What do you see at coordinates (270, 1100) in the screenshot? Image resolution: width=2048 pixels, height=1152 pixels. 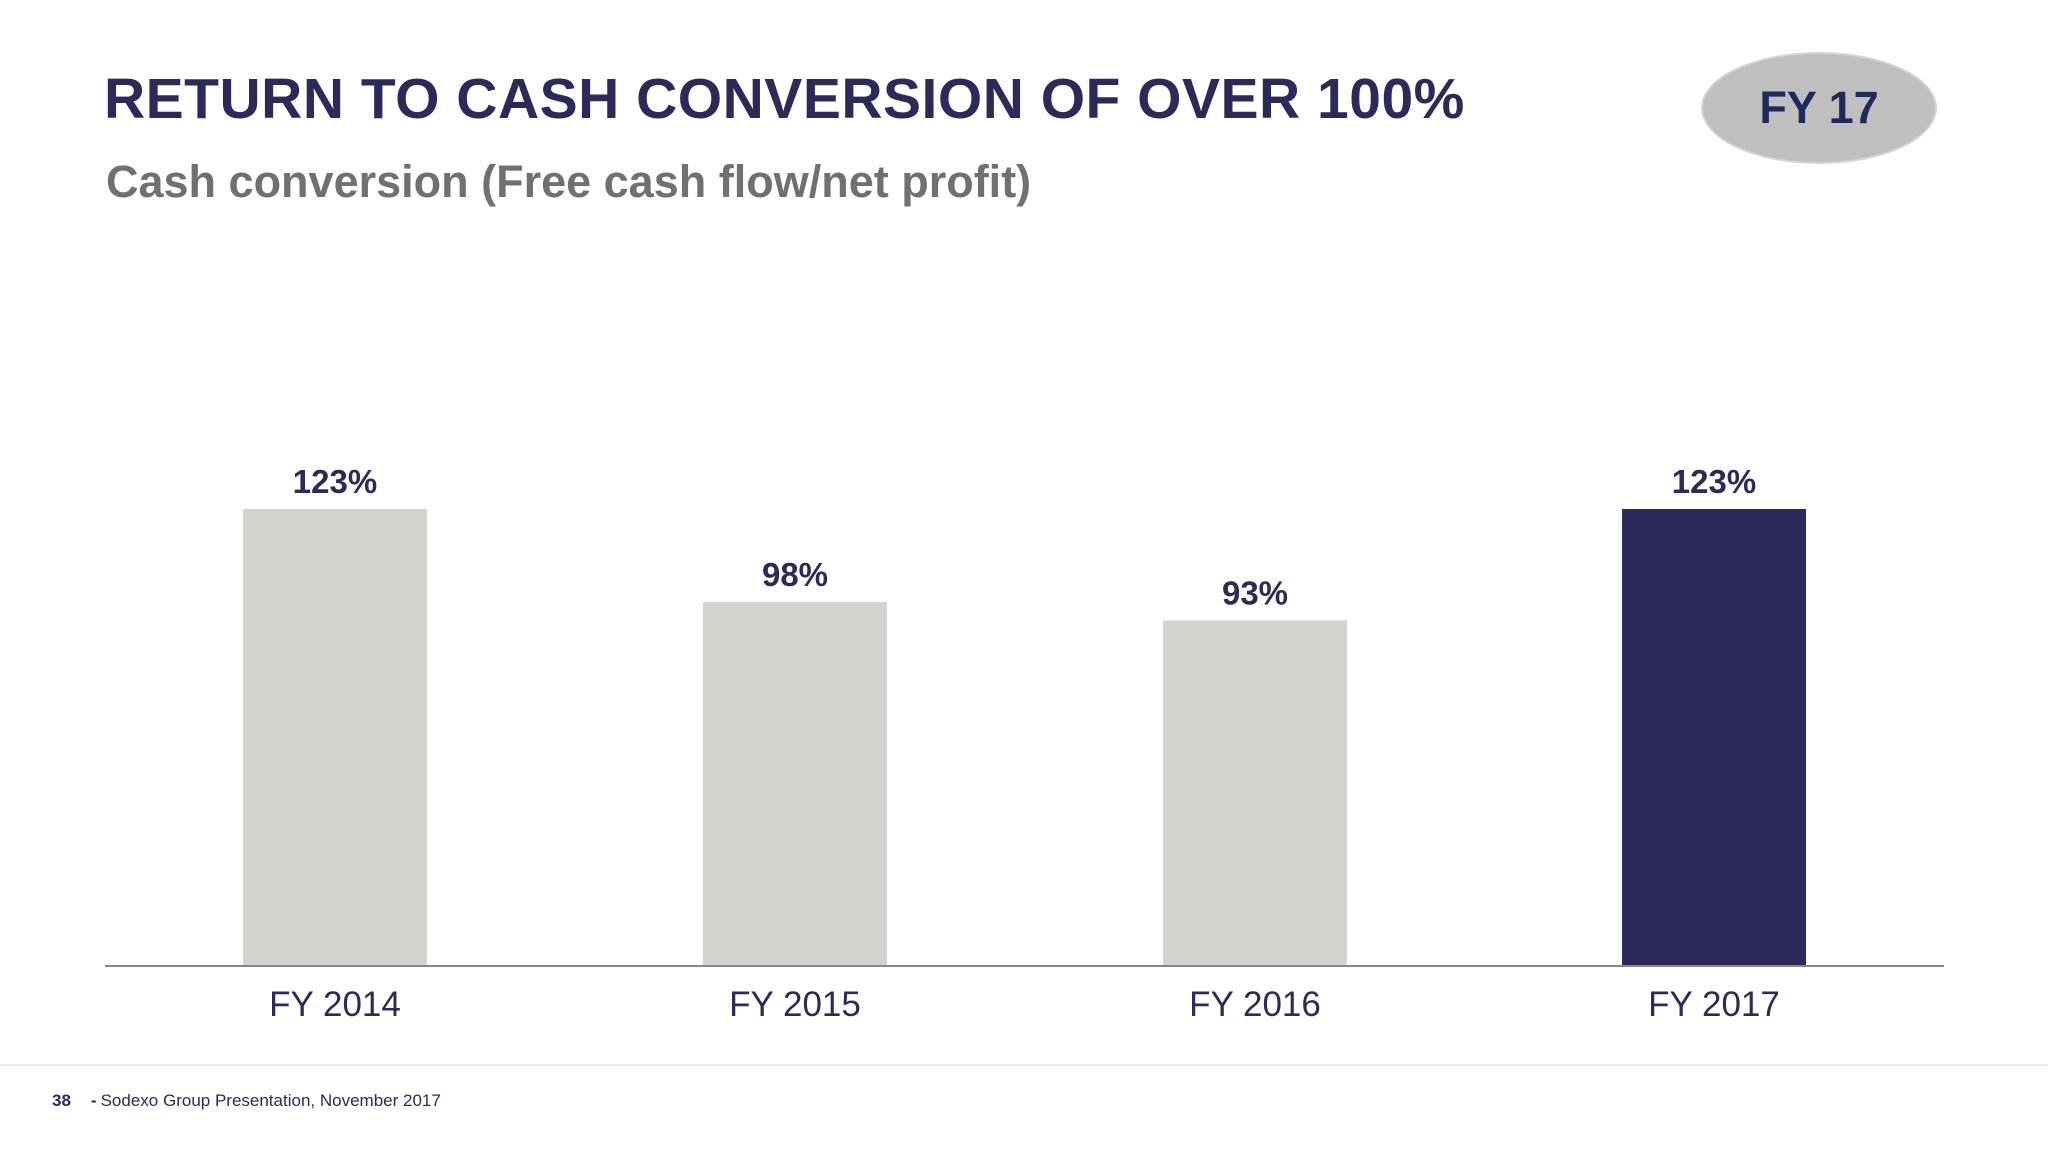 I see `footer-text: Sodexo Group Presentation, November 2017` at bounding box center [270, 1100].